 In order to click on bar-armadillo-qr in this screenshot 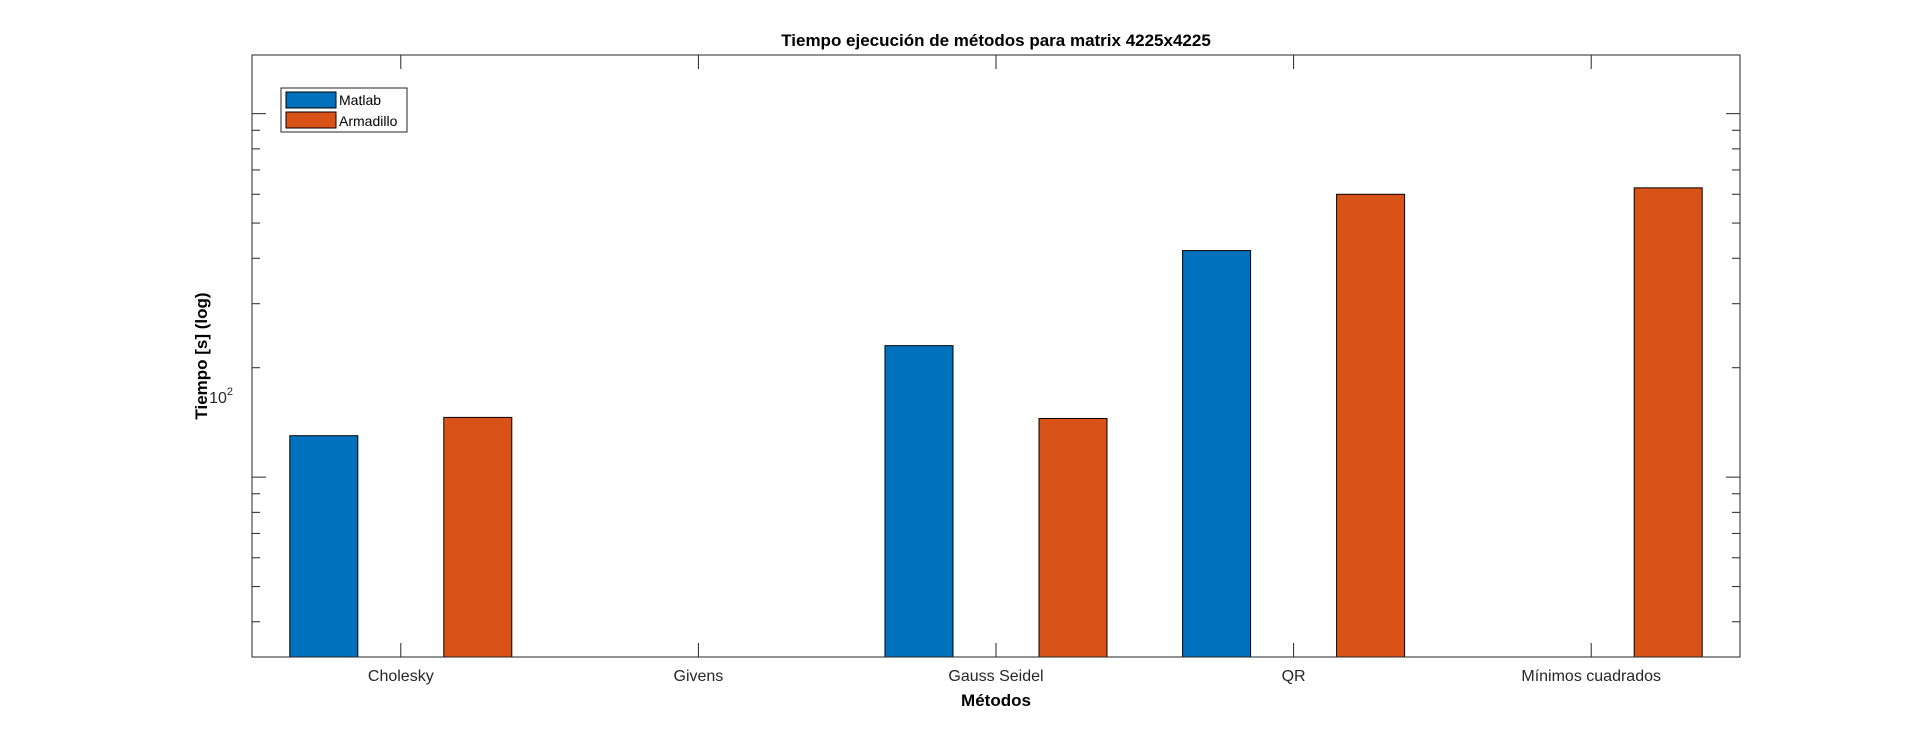, I will do `click(1371, 425)`.